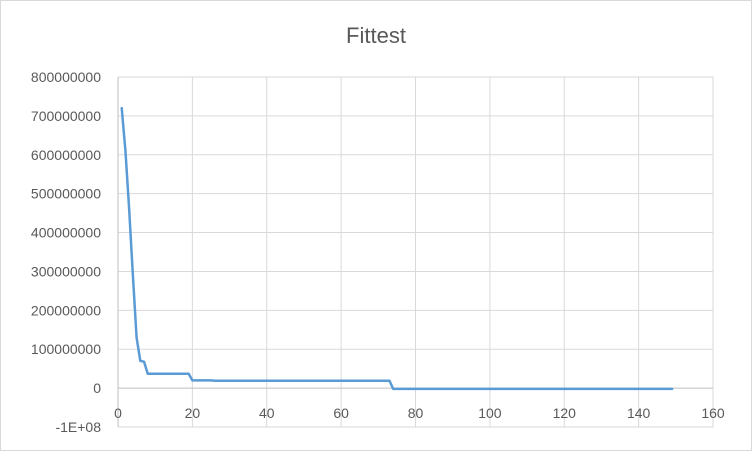 The image size is (752, 451). Describe the element at coordinates (78, 427) in the screenshot. I see `y-tick-label: -1E+08` at that location.